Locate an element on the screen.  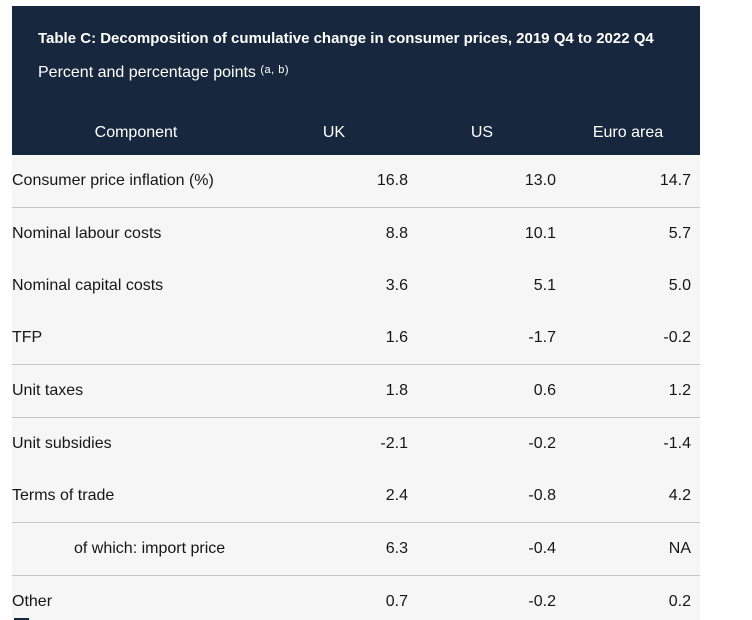
value-cell-uk: 16.8 is located at coordinates (334, 181).